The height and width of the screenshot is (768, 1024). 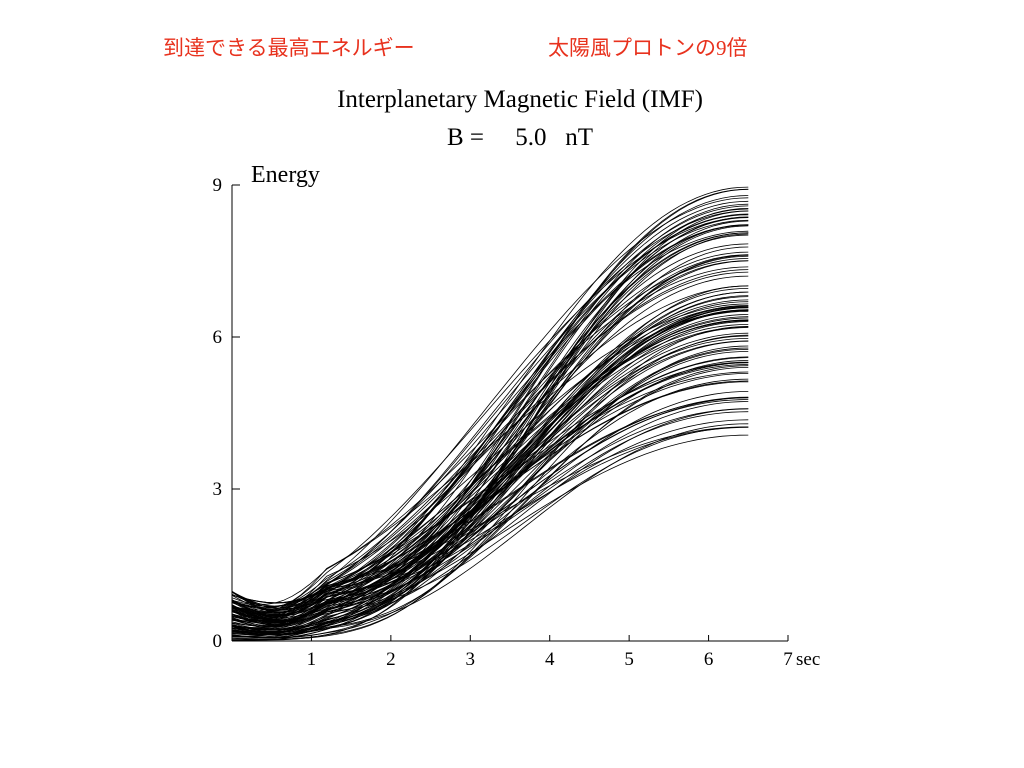 What do you see at coordinates (285, 175) in the screenshot?
I see `y-axis-label: Energy` at bounding box center [285, 175].